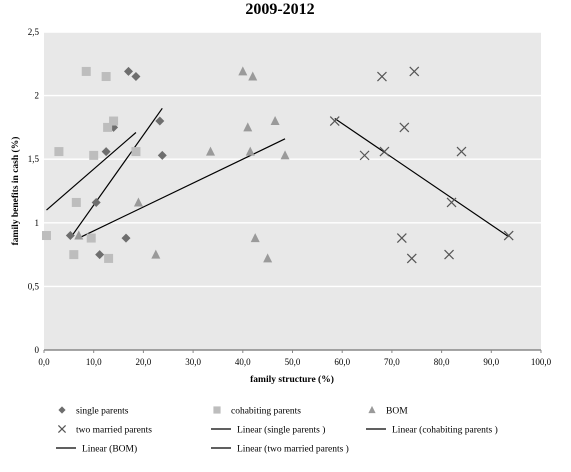  What do you see at coordinates (37, 223) in the screenshot?
I see `y-tick-label: 1` at bounding box center [37, 223].